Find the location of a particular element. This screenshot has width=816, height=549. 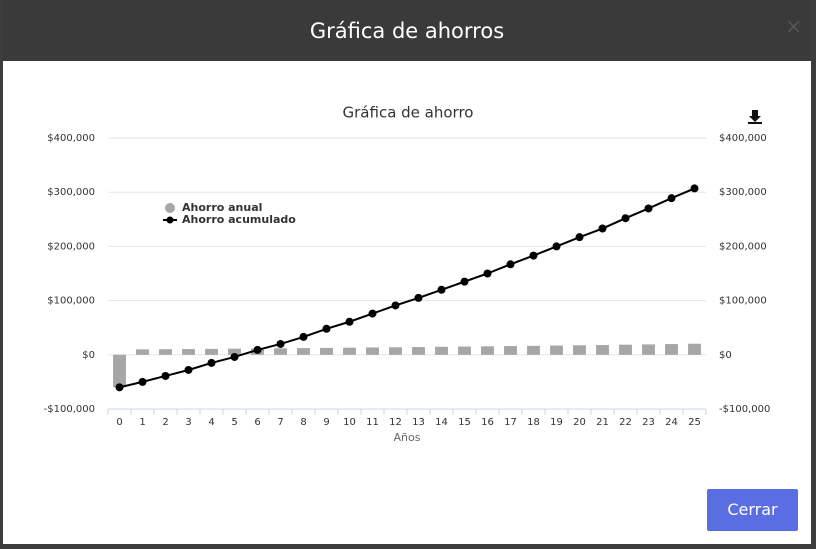

legend-label: Ahorro acumulado is located at coordinates (239, 219).